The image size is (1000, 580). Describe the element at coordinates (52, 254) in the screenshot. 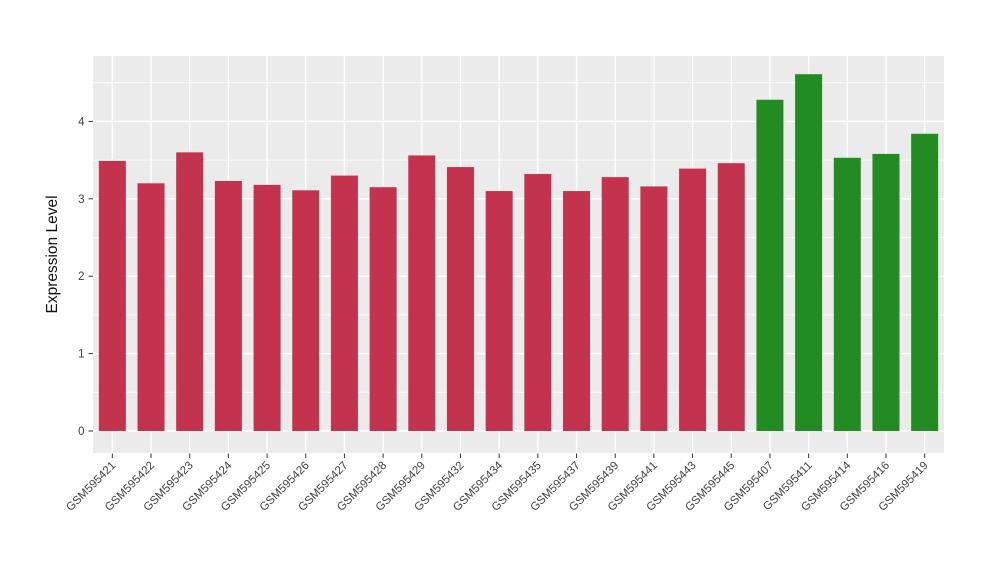

I see `y-axis-title: Expression Level` at that location.